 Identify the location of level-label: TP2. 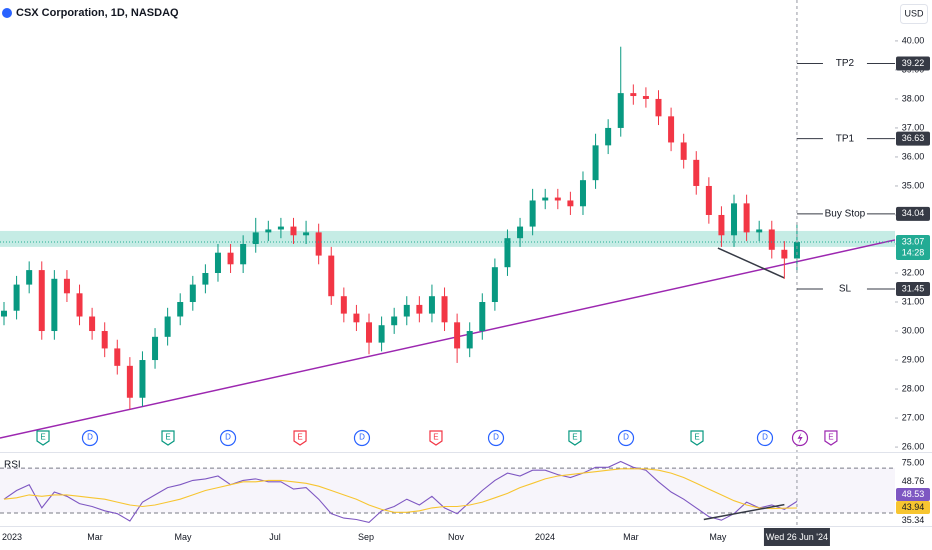
(845, 63).